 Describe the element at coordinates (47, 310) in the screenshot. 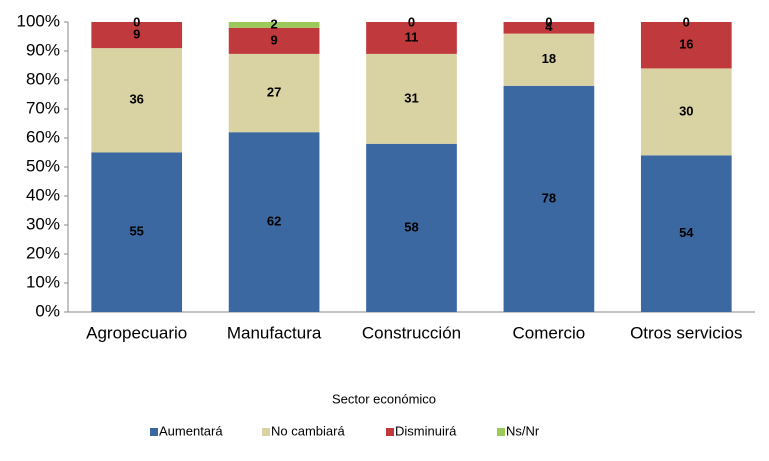

I see `y-tick-label: 0%` at that location.